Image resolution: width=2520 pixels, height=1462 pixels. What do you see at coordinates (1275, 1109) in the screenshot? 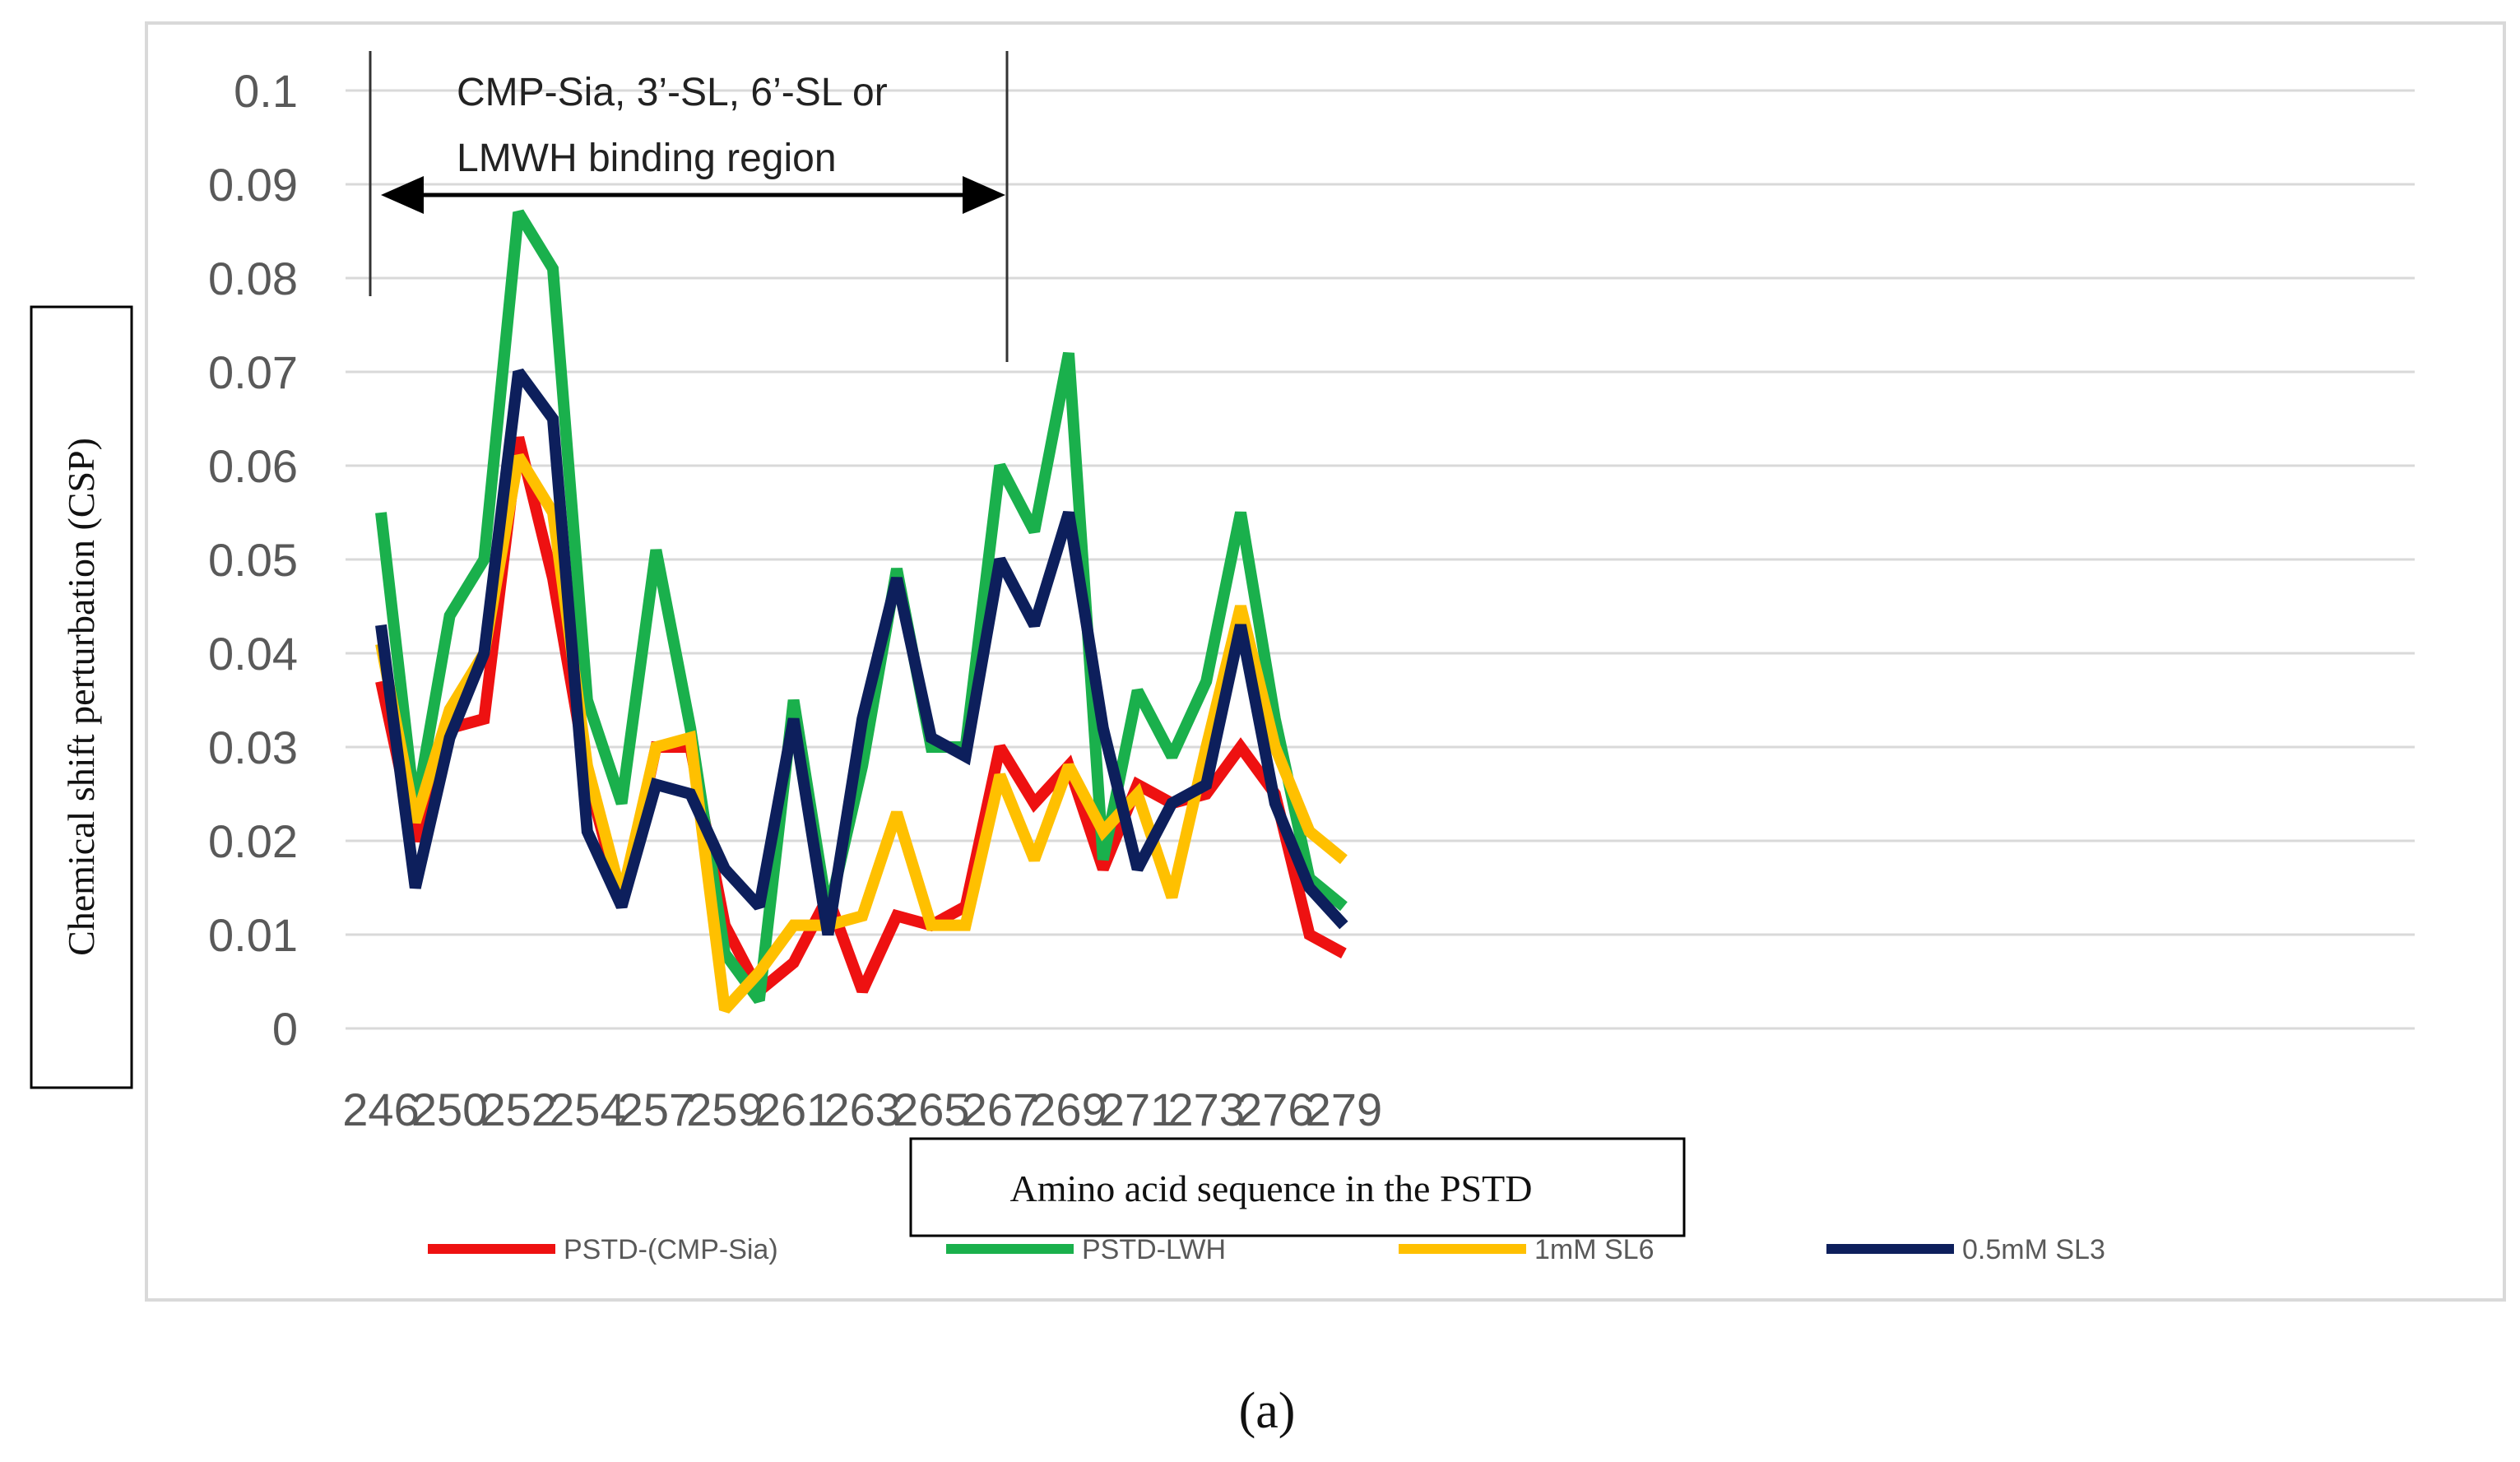
I see `x-tick-label: 276` at bounding box center [1275, 1109].